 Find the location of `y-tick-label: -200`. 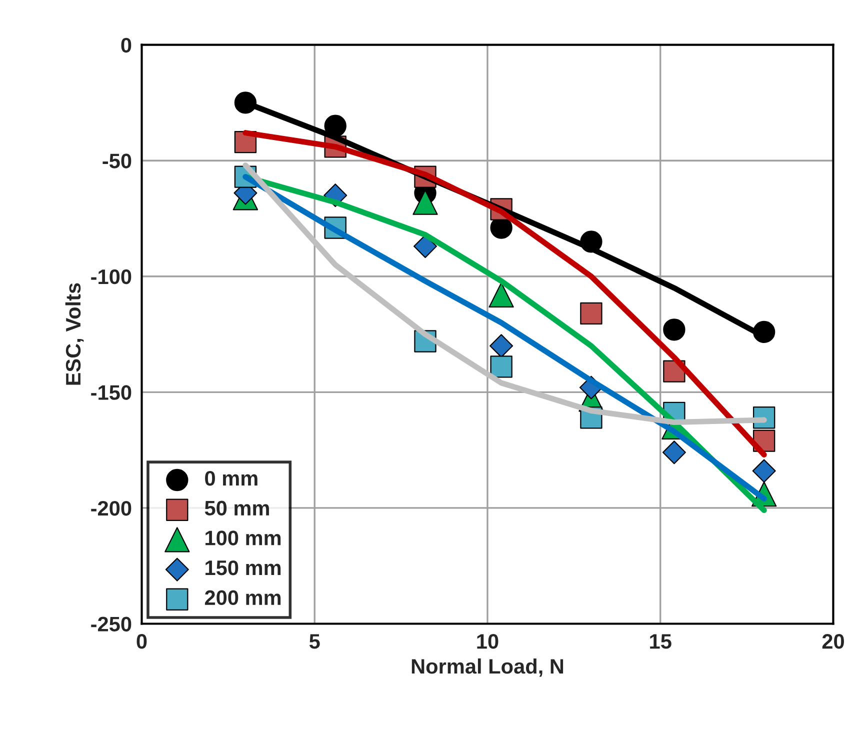

y-tick-label: -200 is located at coordinates (111, 508).